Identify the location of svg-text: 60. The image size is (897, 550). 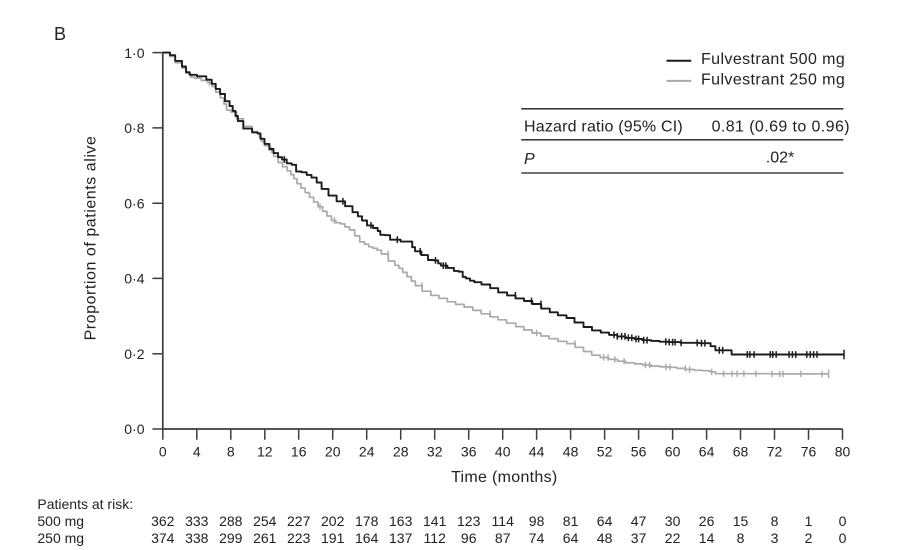
(673, 451).